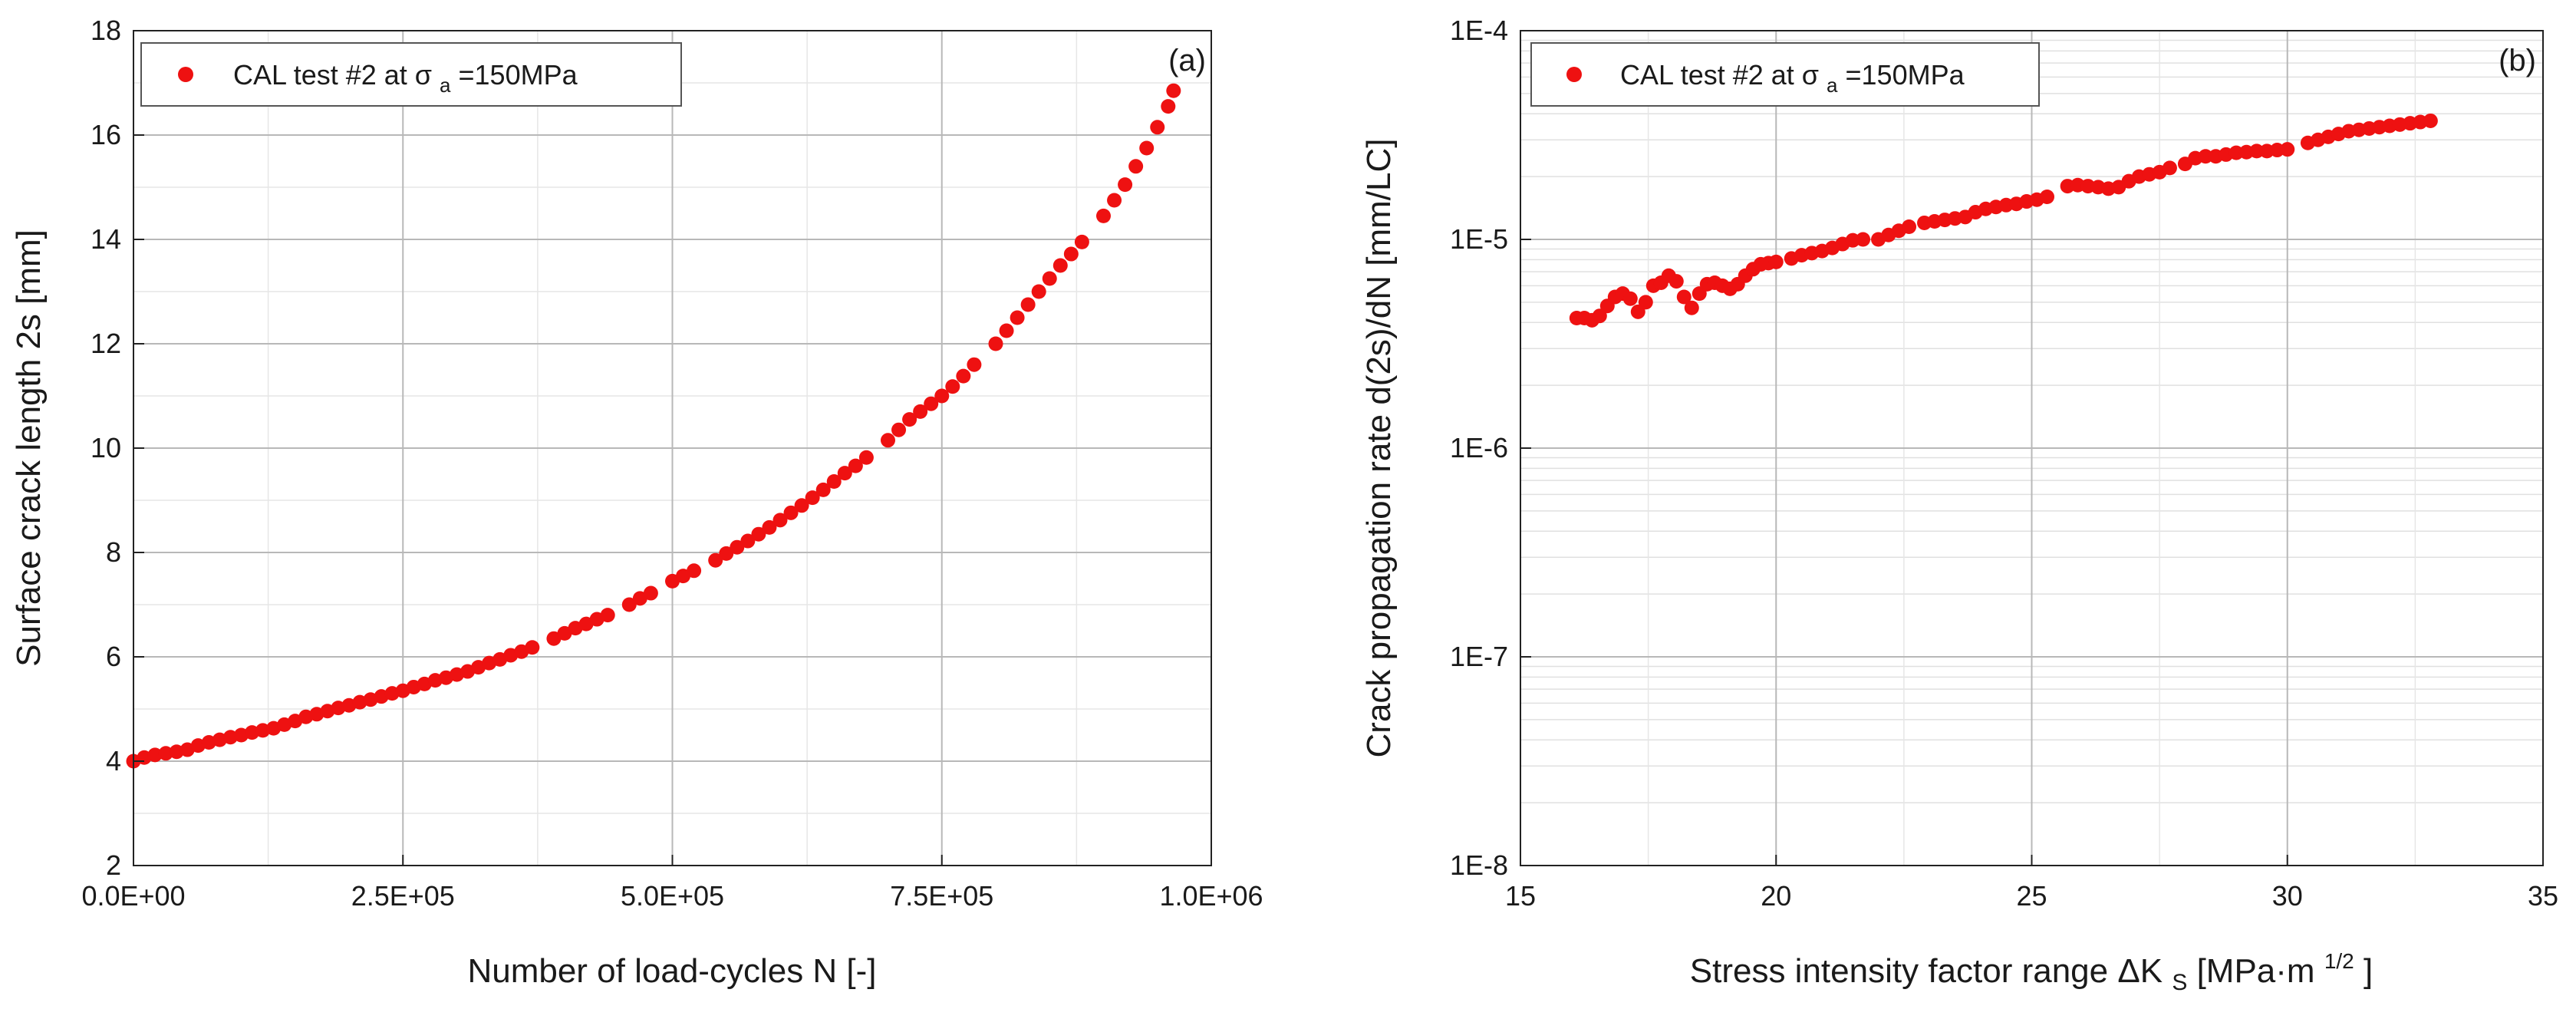  I want to click on chart-b-legend-prefix: CAL test #2 at, so click(1711, 75).